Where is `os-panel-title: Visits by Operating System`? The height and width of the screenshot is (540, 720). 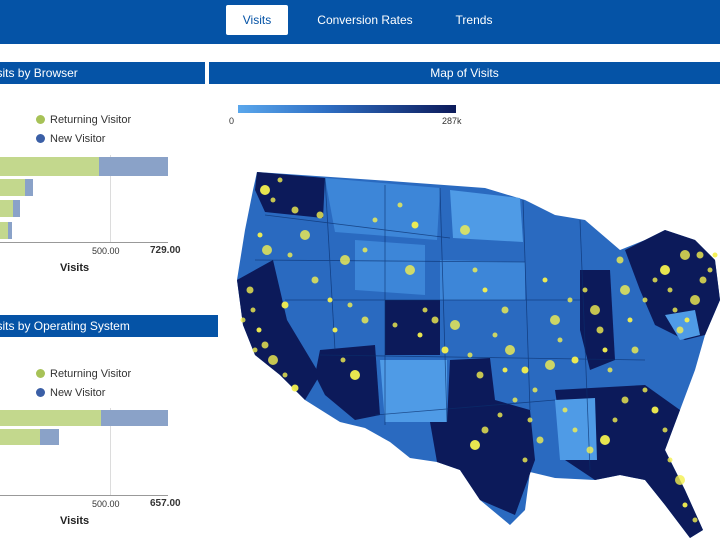 os-panel-title: Visits by Operating System is located at coordinates (109, 326).